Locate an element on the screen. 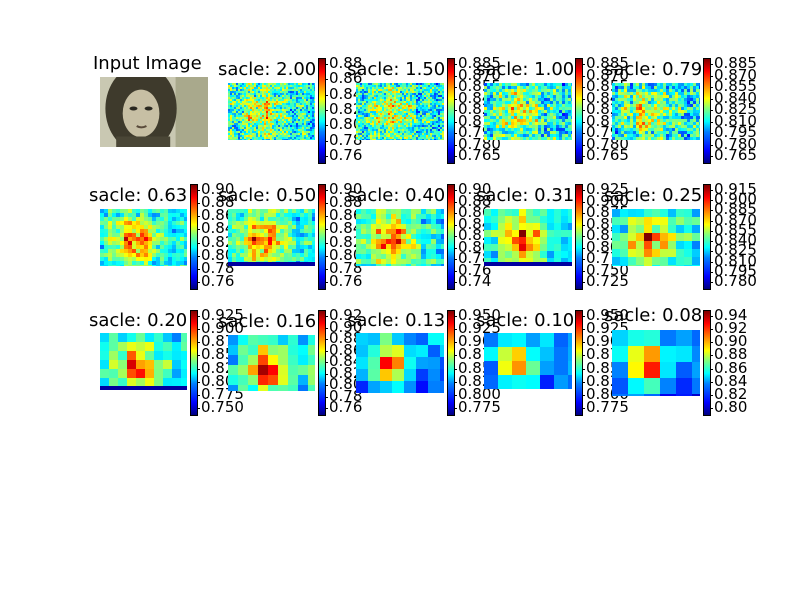 This screenshot has height=600, width=800. panel-title: Input Image is located at coordinates (147, 63).